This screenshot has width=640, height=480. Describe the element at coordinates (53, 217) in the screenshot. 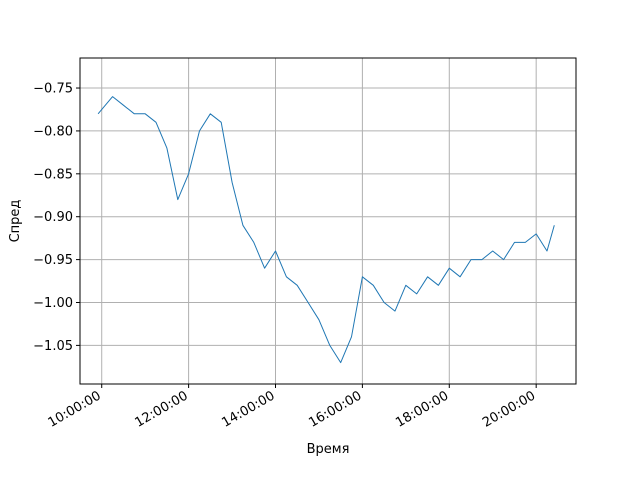

I see `y-tick-label: −0.90` at that location.